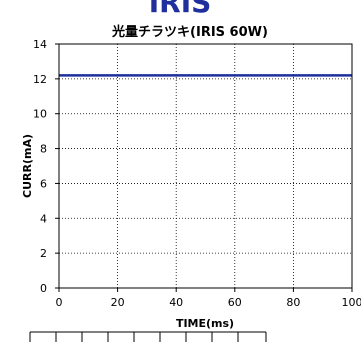 This screenshot has height=342, width=361. What do you see at coordinates (43, 253) in the screenshot?
I see `y-tick-label: 2` at bounding box center [43, 253].